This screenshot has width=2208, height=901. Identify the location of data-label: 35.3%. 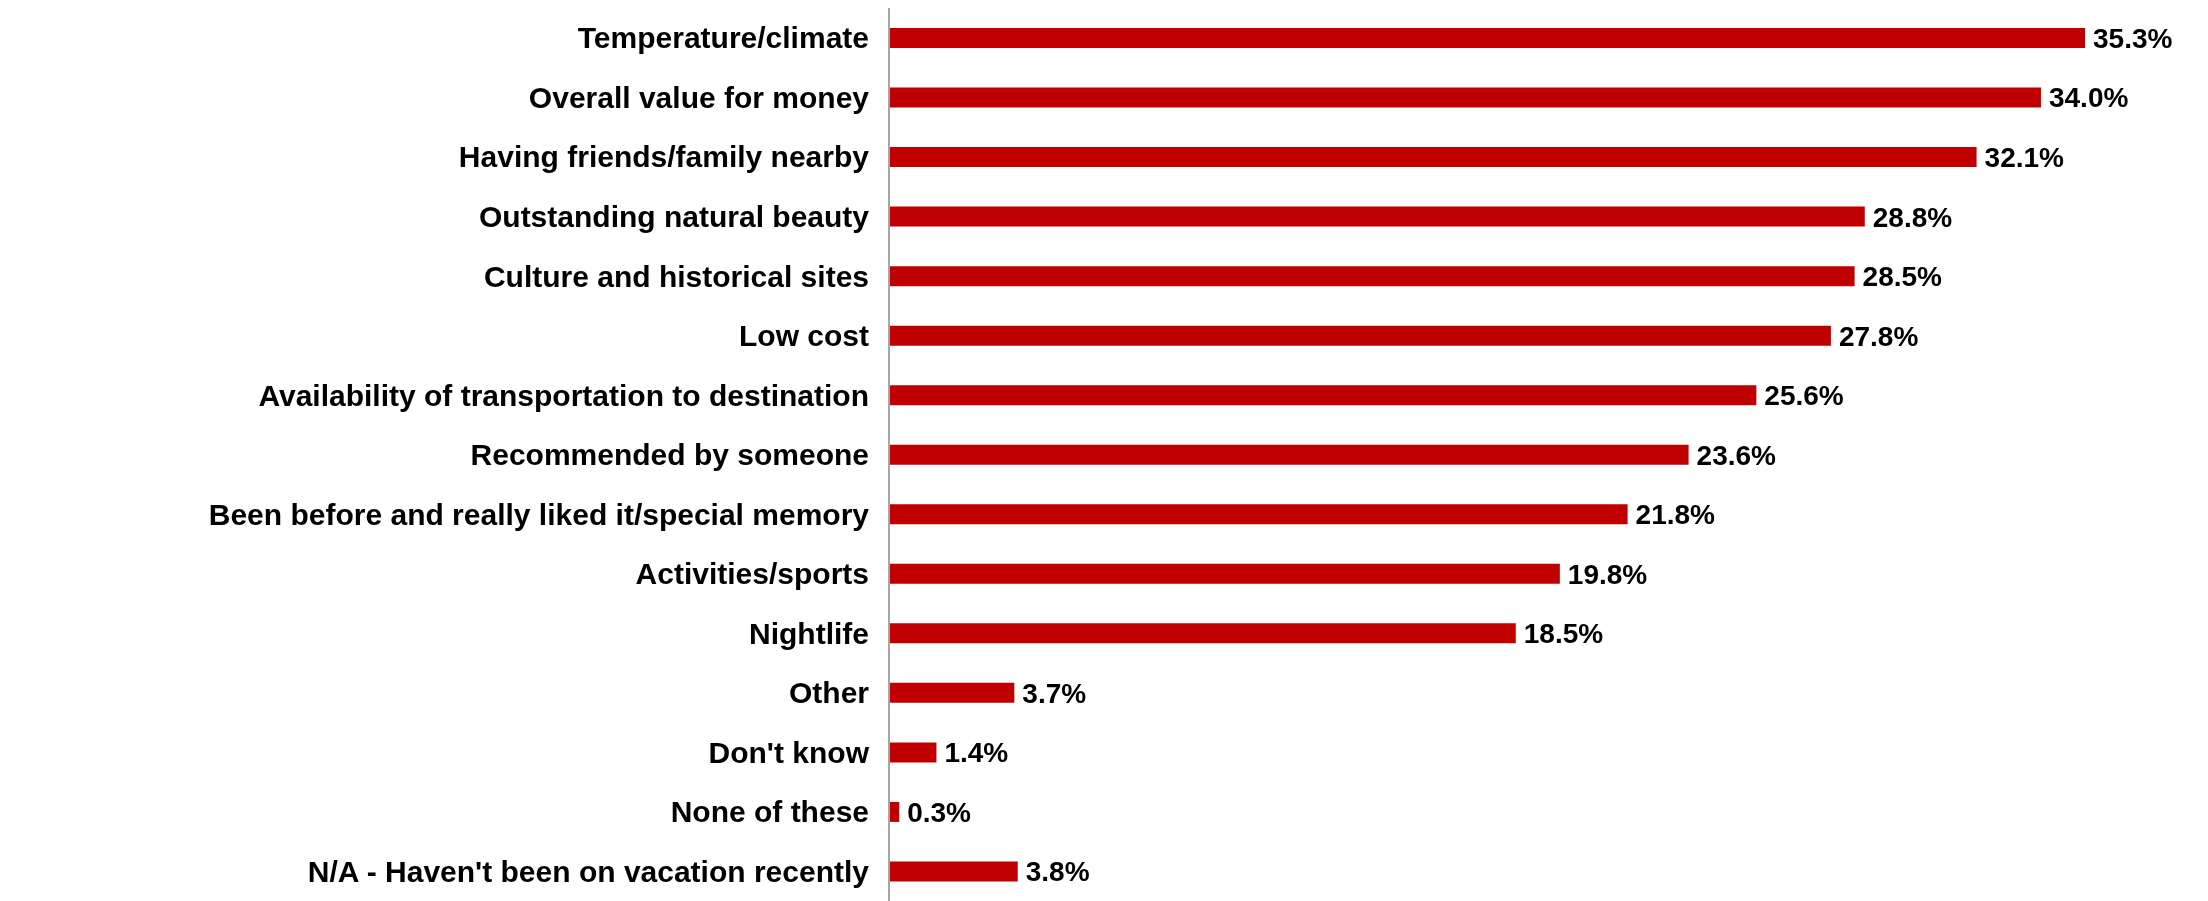
(2133, 38).